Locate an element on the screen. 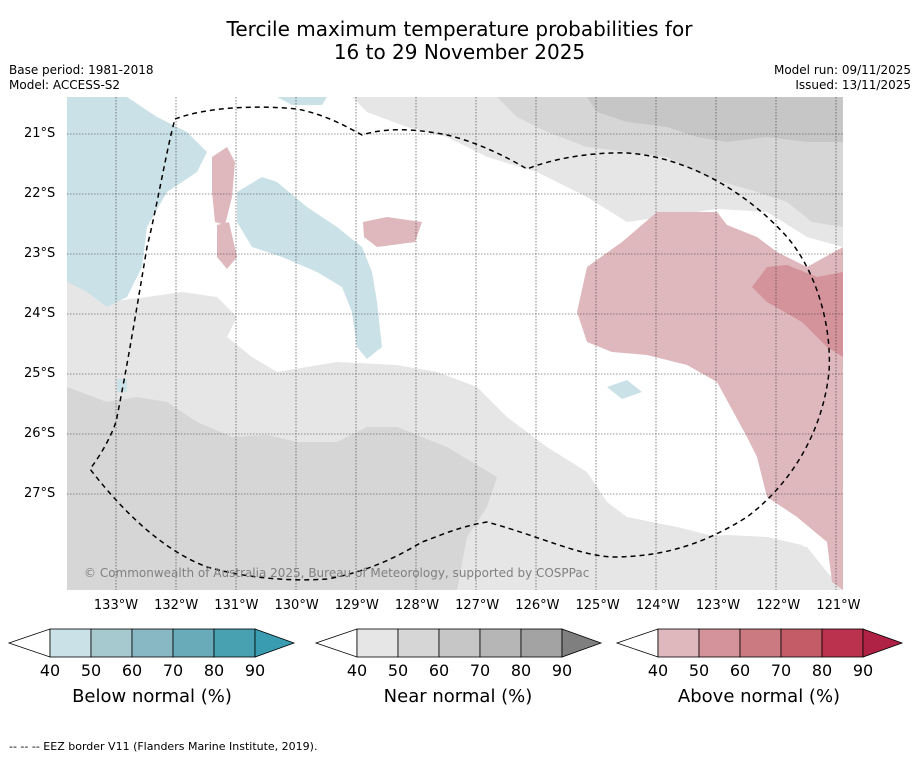  lon-label: 124°W is located at coordinates (657, 605).